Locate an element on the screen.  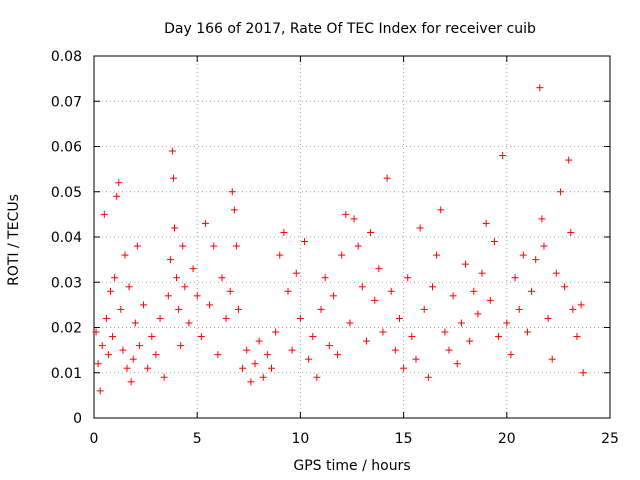
y-tick-label: 0.05 is located at coordinates (66, 193).